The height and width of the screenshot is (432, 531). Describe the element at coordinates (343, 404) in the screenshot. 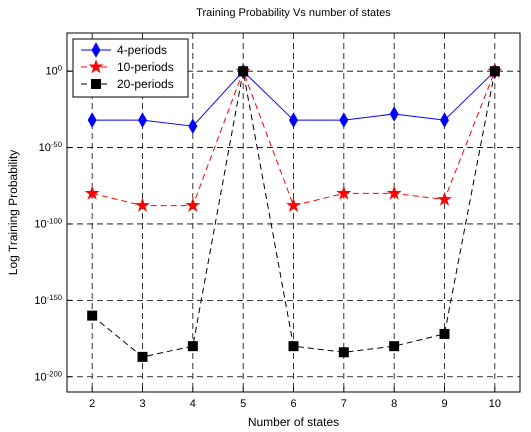

I see `x-tick-label: 7` at that location.